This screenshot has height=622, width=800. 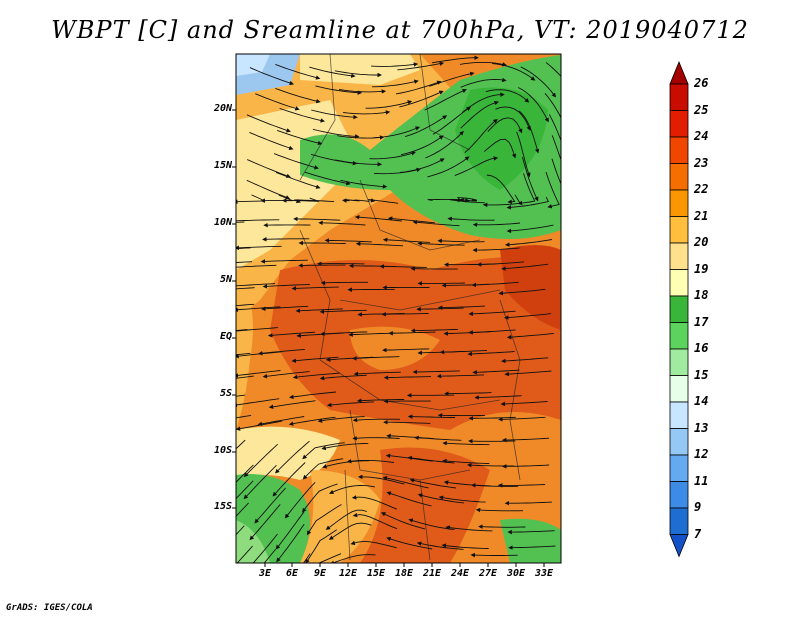 I want to click on colorbar-label: 14, so click(x=701, y=401).